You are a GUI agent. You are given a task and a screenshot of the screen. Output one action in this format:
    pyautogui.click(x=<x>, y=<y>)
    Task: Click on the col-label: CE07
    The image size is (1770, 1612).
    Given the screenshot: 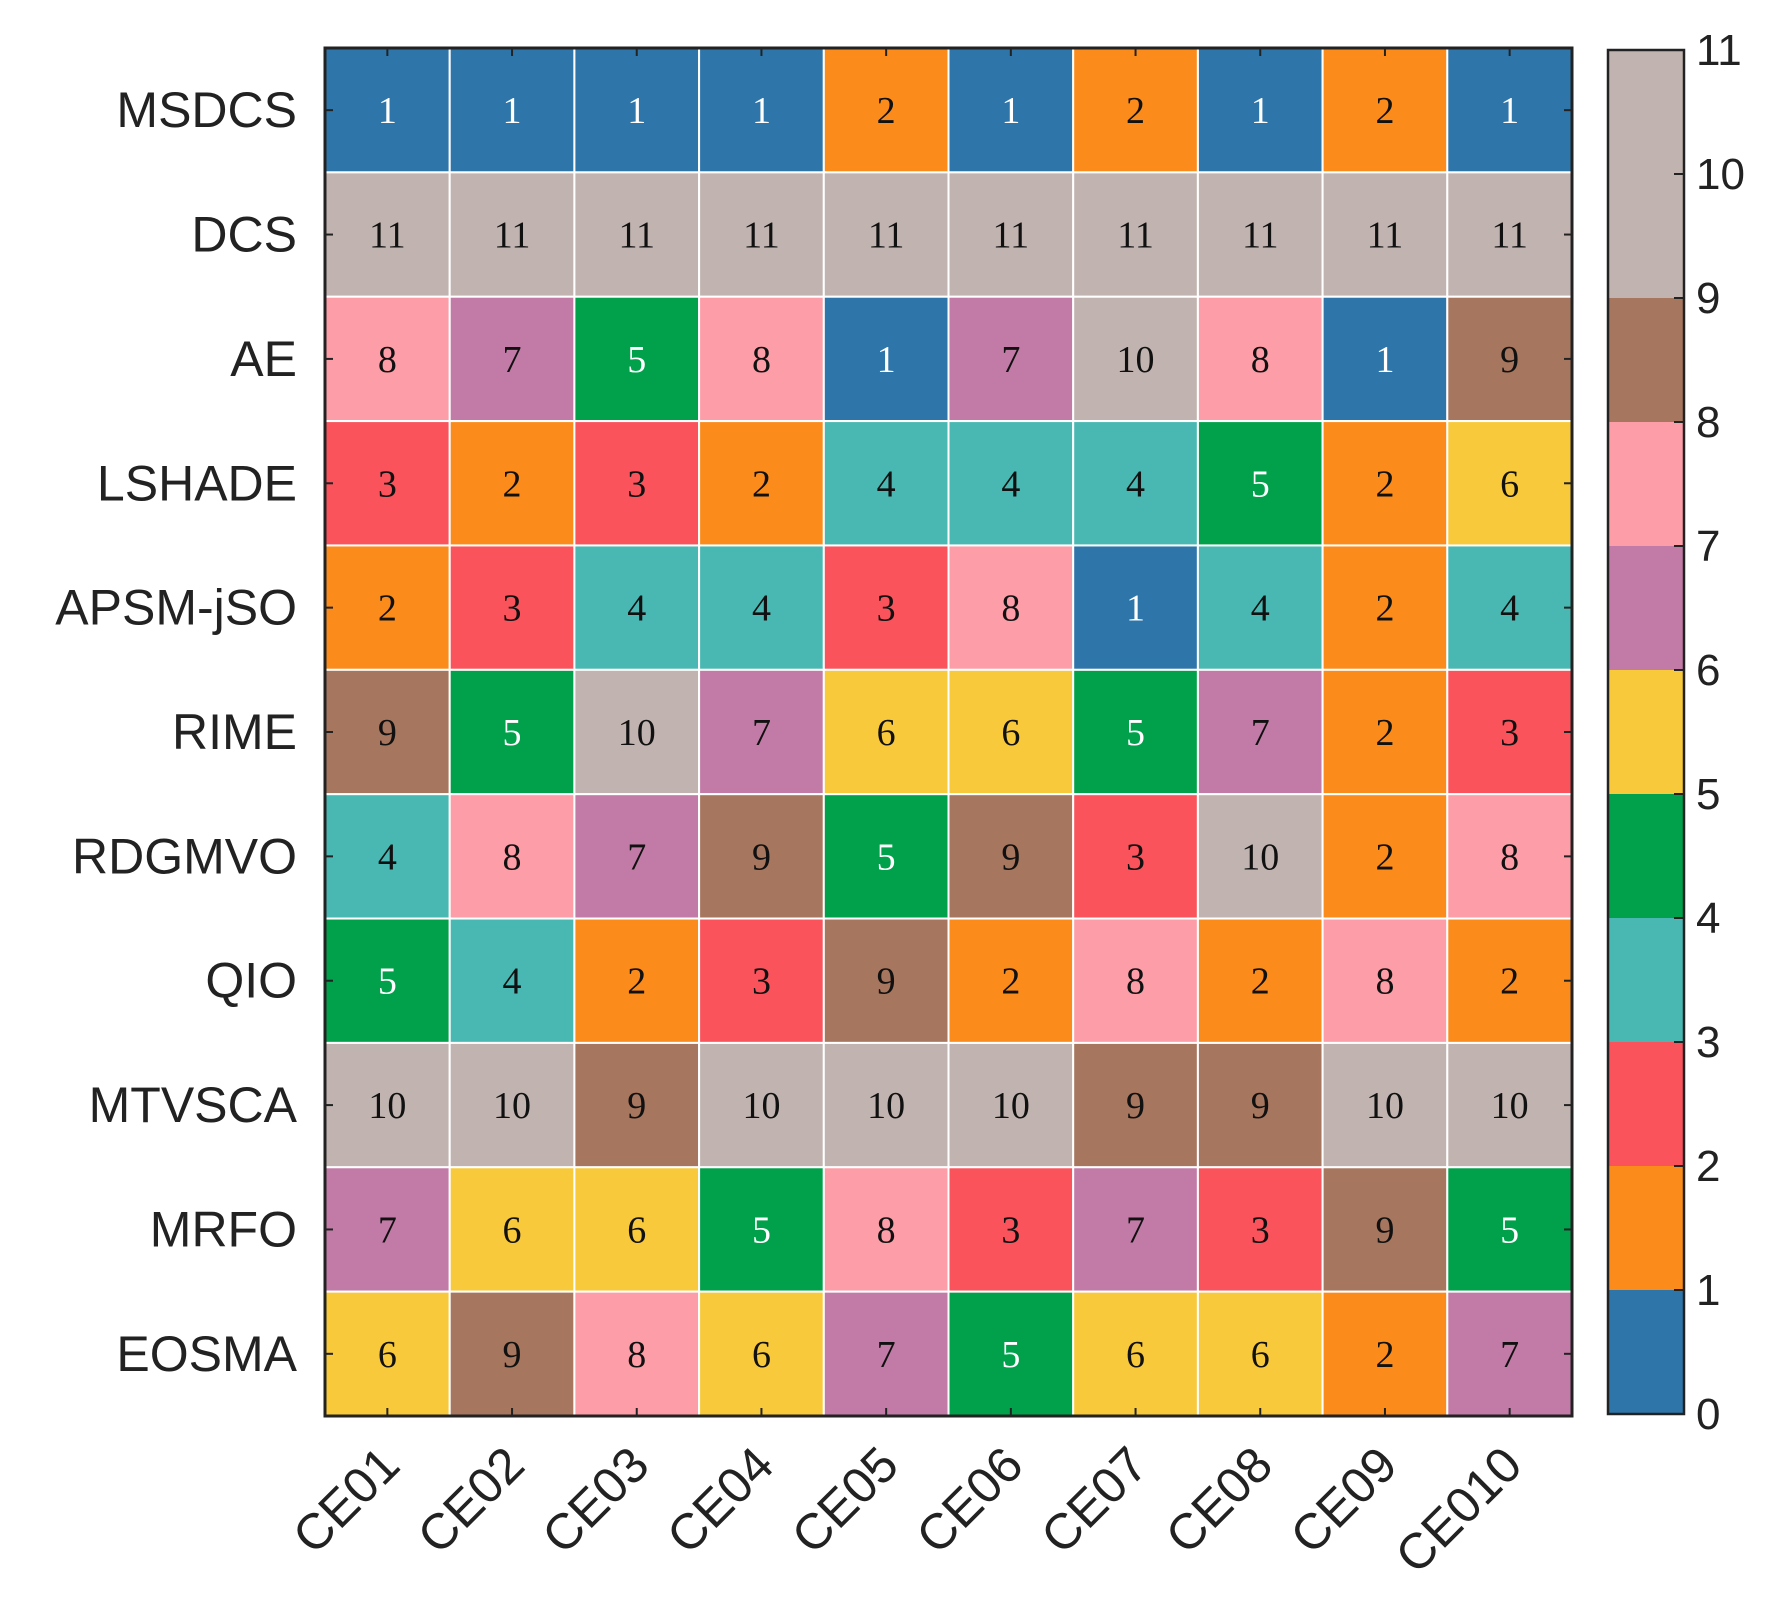 What is the action you would take?
    pyautogui.click(x=1094, y=1500)
    